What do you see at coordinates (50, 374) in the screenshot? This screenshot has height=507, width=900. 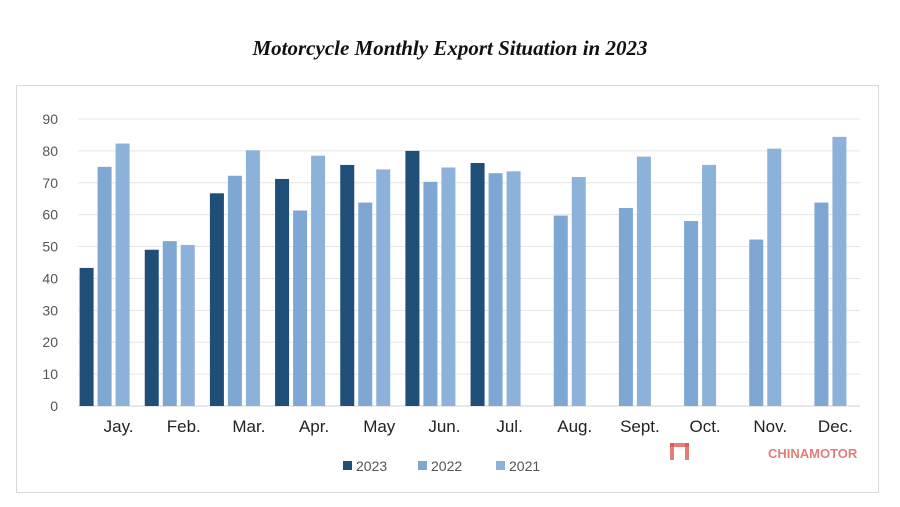 I see `y-tick-label: 10` at bounding box center [50, 374].